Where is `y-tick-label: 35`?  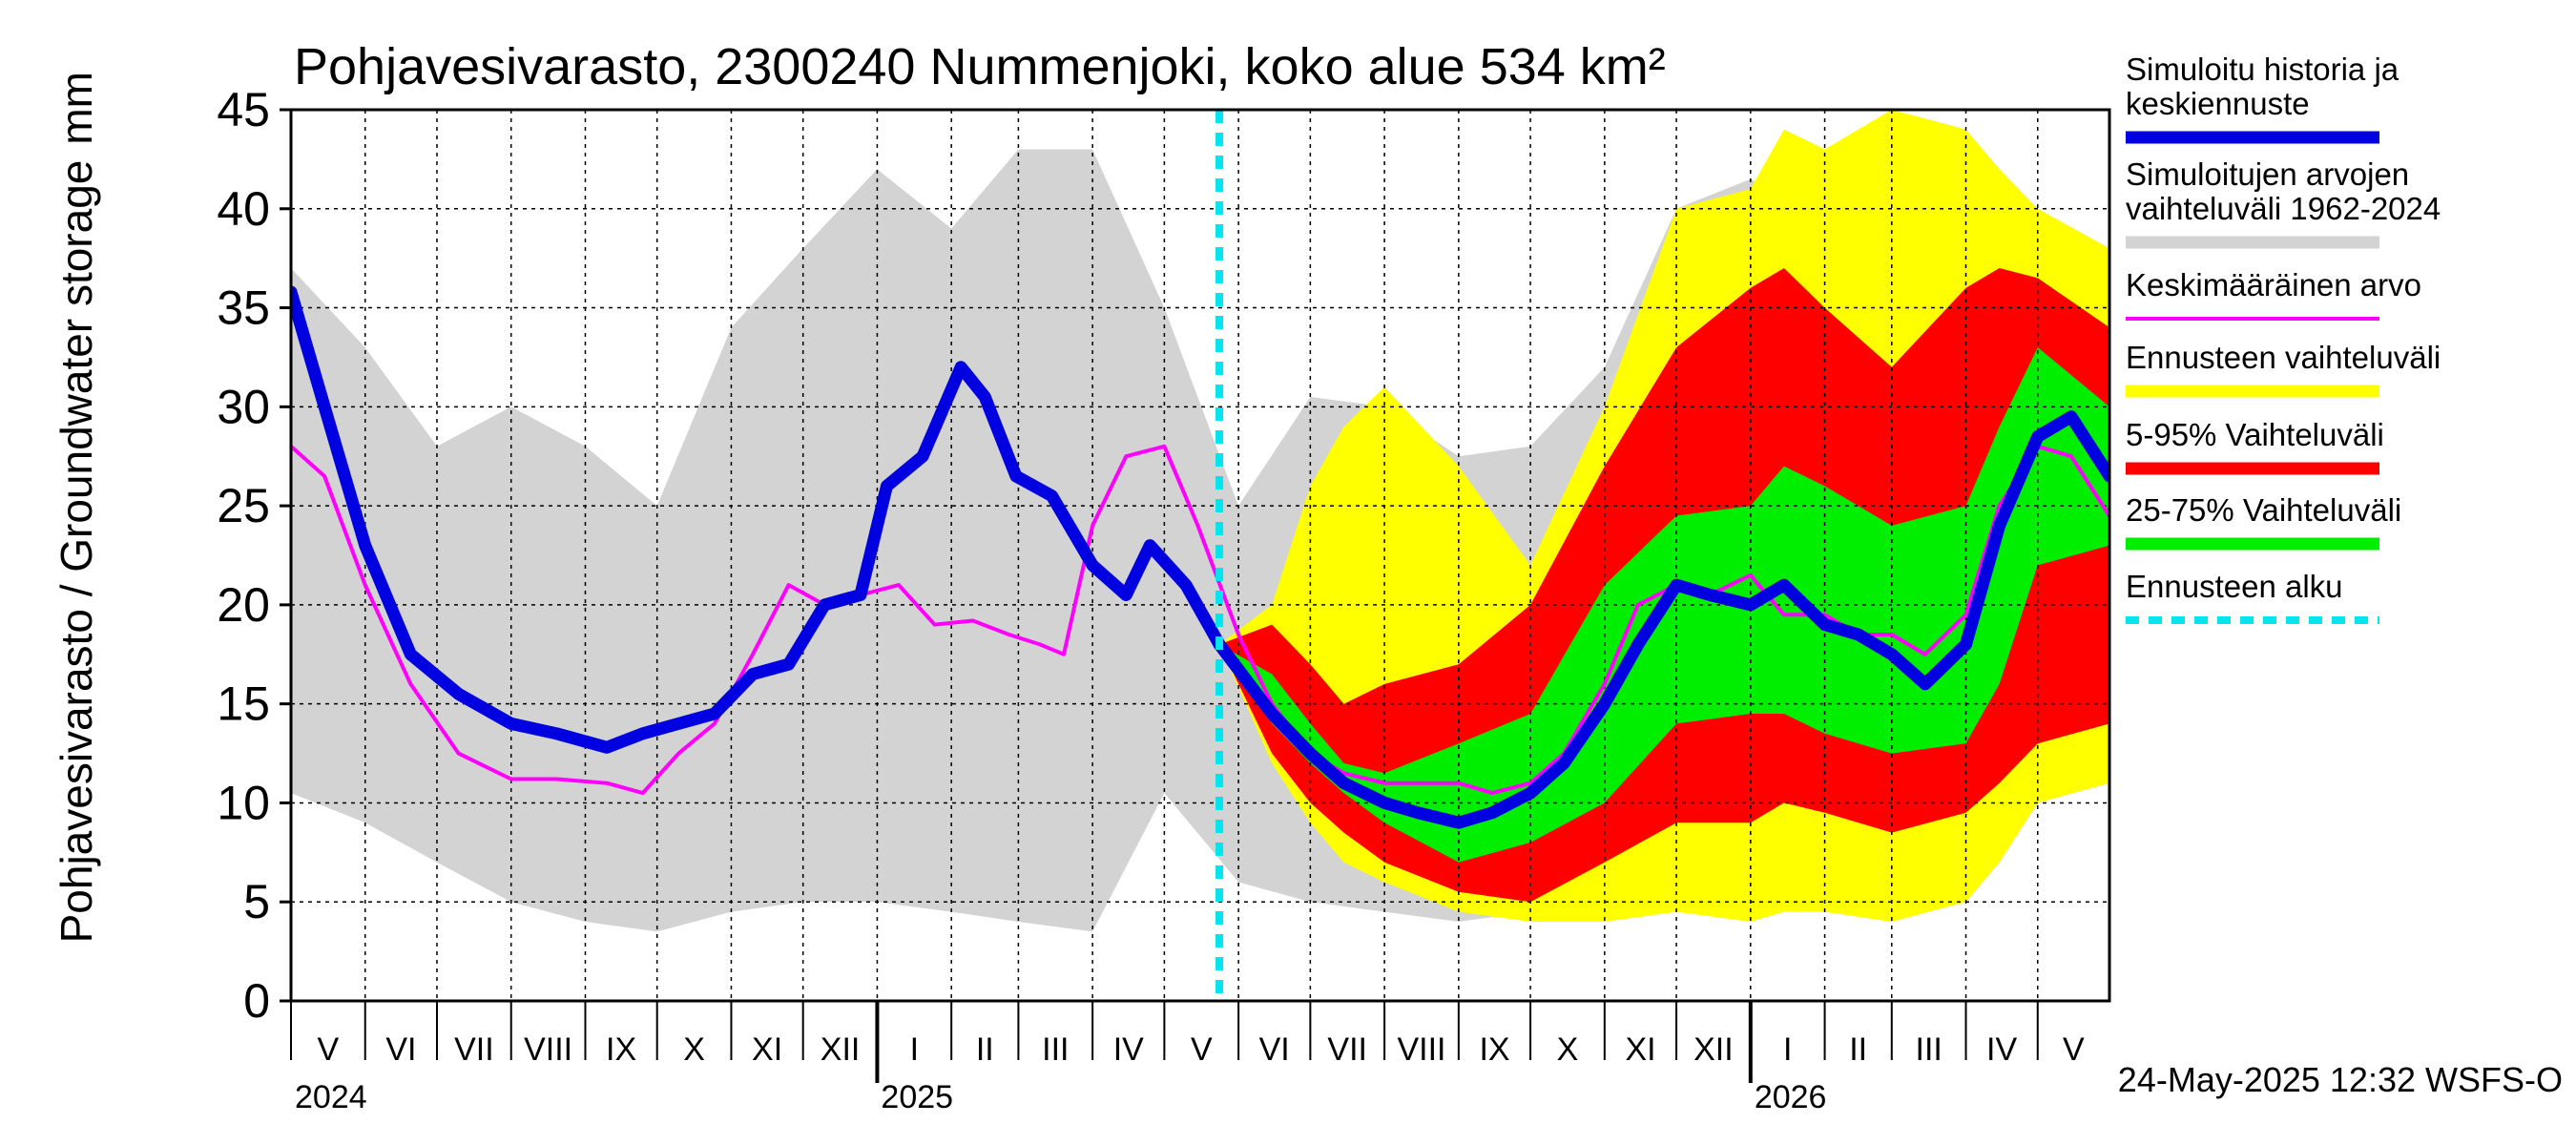 y-tick-label: 35 is located at coordinates (243, 308).